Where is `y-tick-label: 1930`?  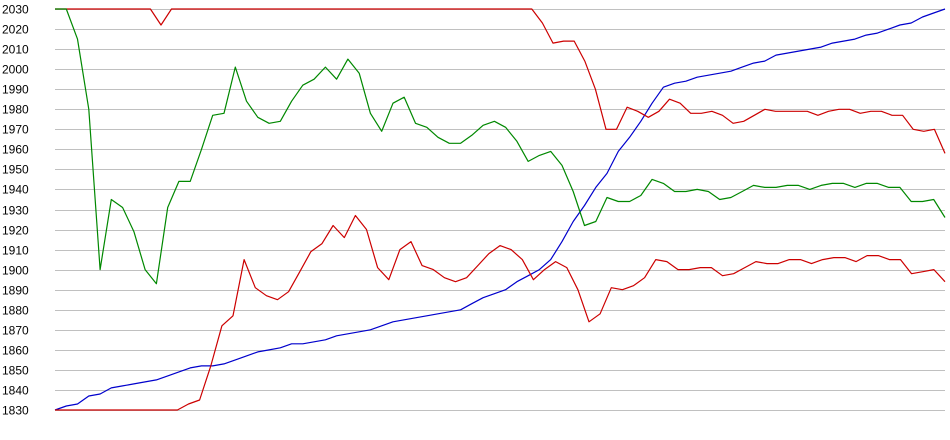 y-tick-label: 1930 is located at coordinates (15, 211).